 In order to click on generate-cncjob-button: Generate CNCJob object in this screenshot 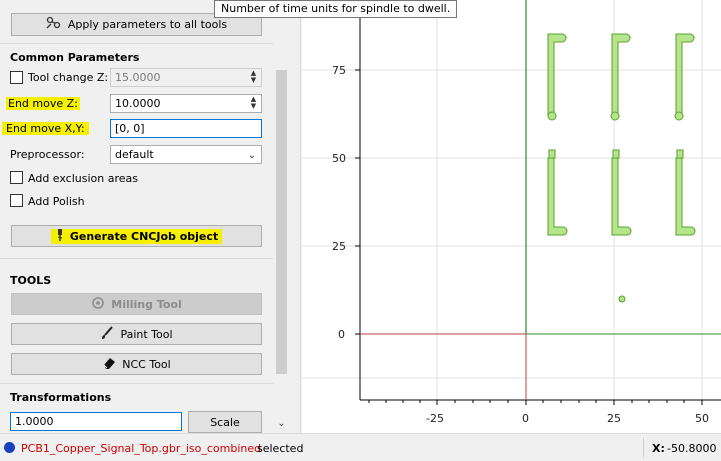, I will do `click(136, 236)`.